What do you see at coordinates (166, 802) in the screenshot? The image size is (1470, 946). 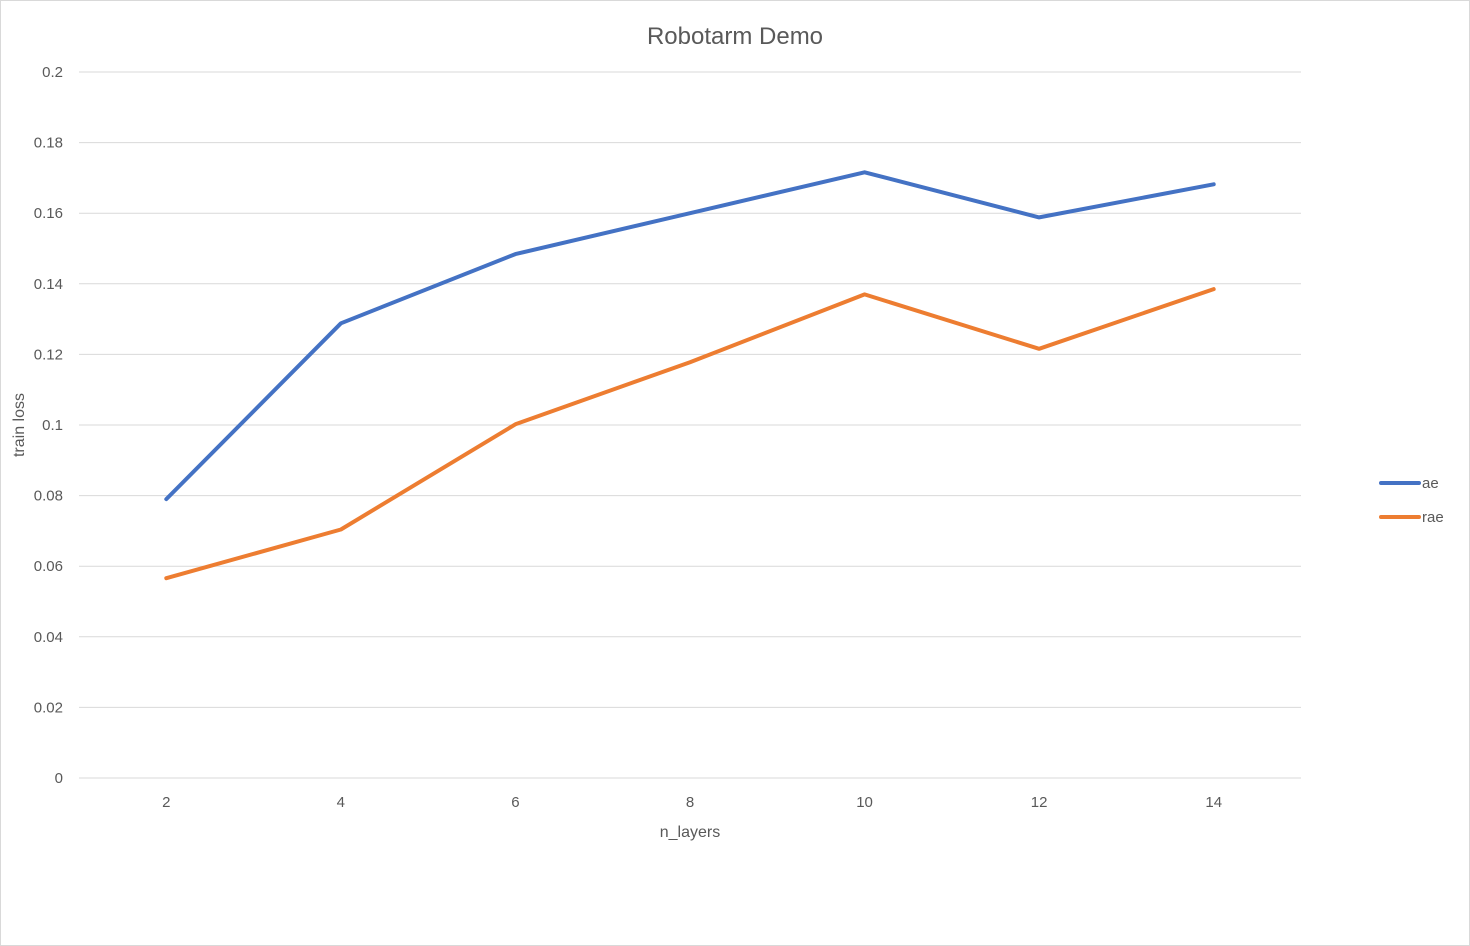 I see `x-tick-label: 2` at bounding box center [166, 802].